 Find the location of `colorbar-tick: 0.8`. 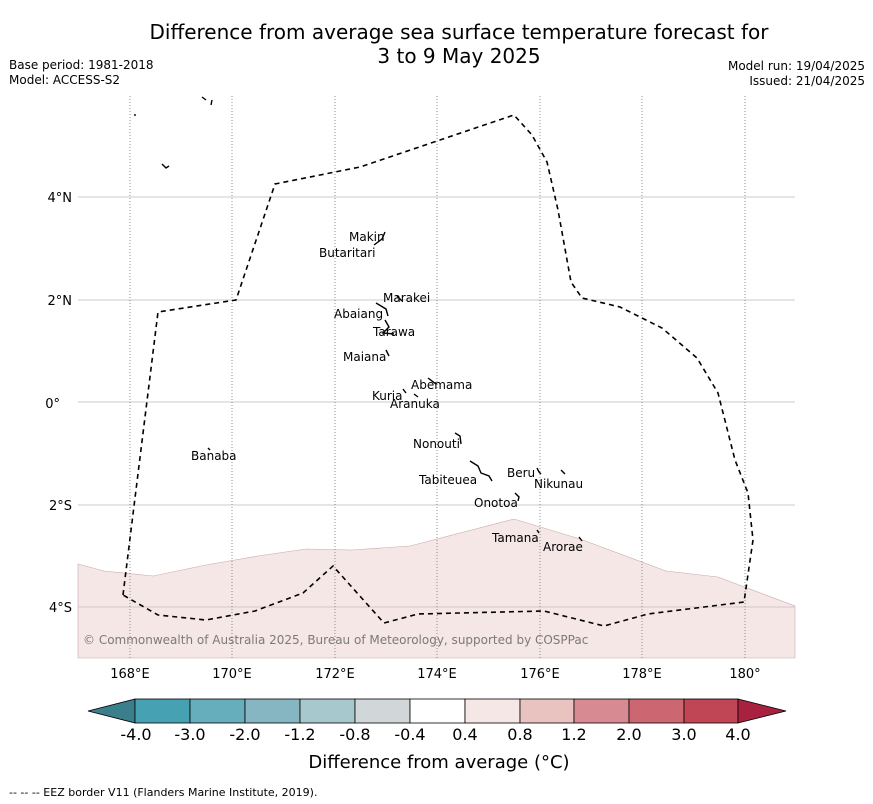

colorbar-tick: 0.8 is located at coordinates (519, 734).